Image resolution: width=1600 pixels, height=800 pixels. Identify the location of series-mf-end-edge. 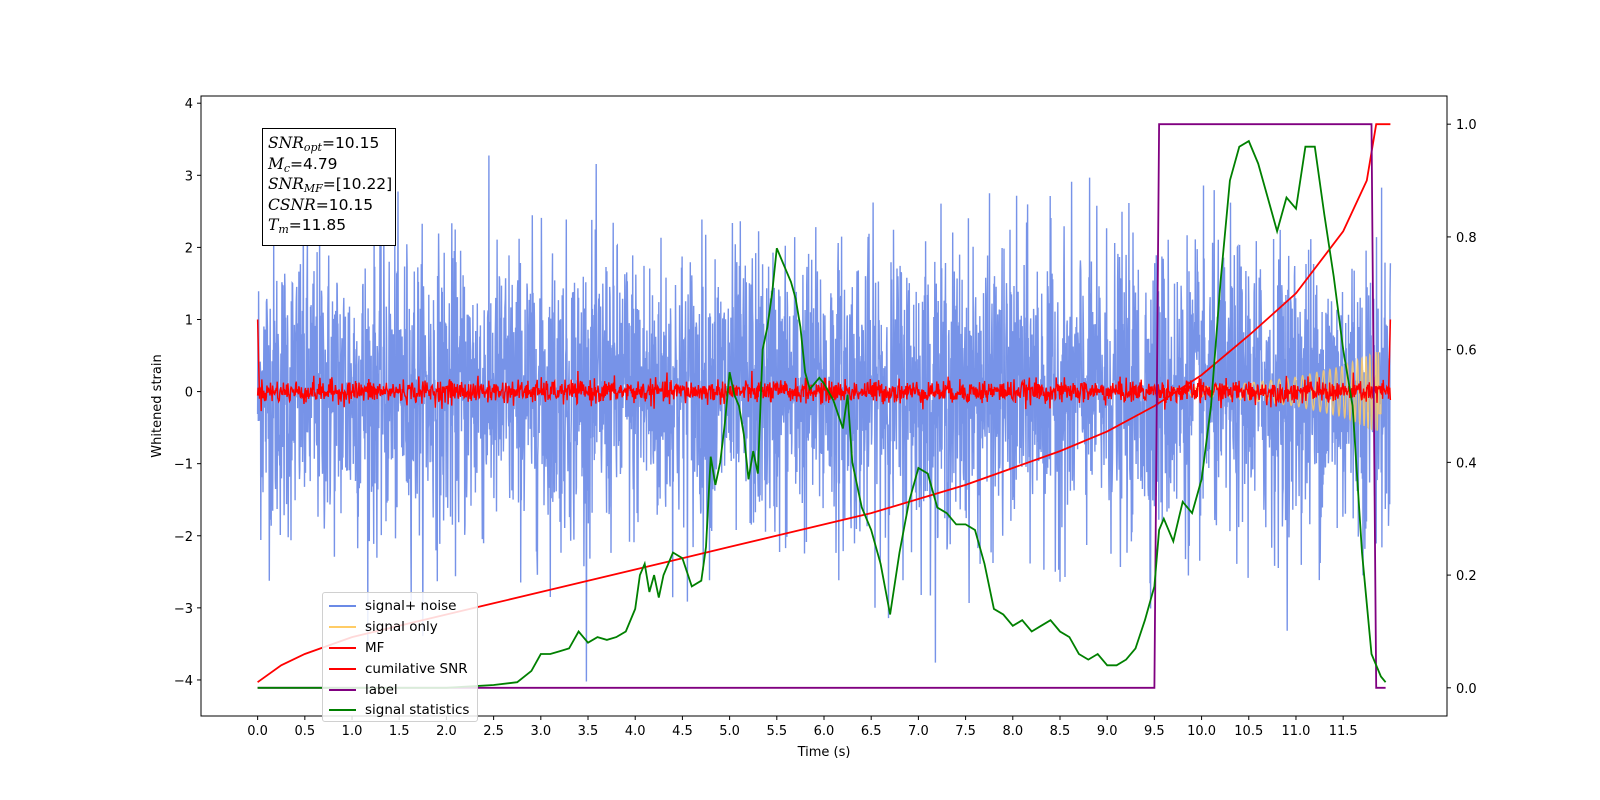
(1389, 359).